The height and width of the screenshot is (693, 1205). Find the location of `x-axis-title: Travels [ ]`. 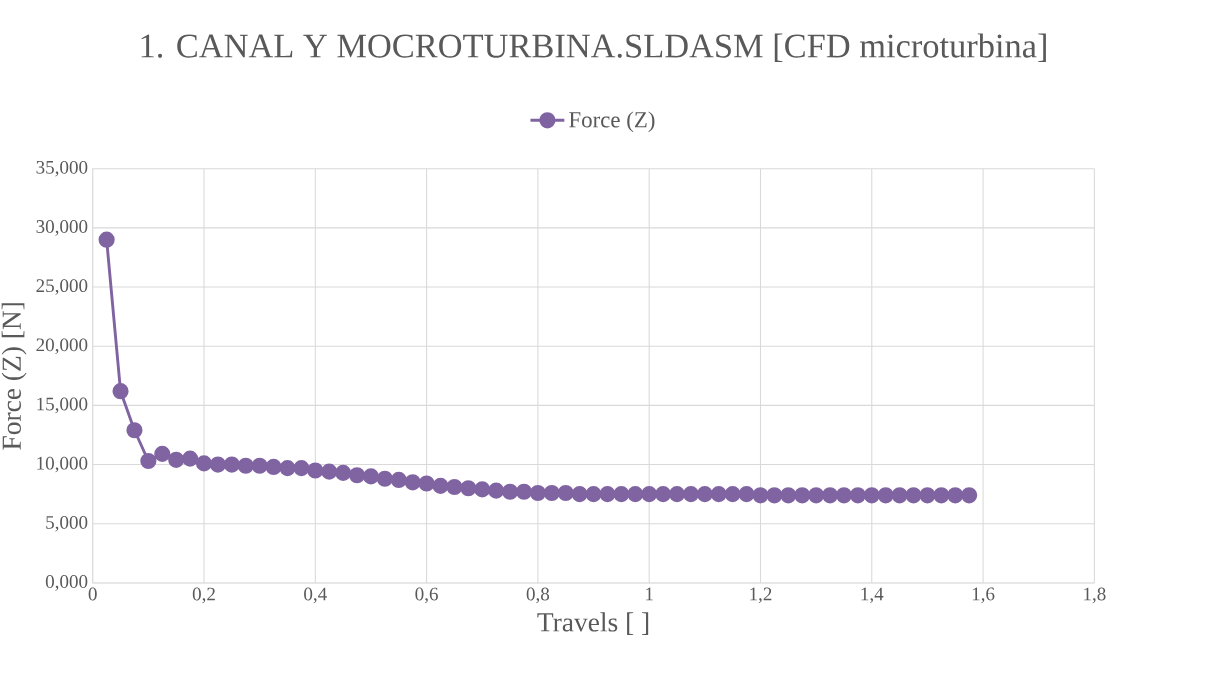

x-axis-title: Travels [ ] is located at coordinates (593, 624).